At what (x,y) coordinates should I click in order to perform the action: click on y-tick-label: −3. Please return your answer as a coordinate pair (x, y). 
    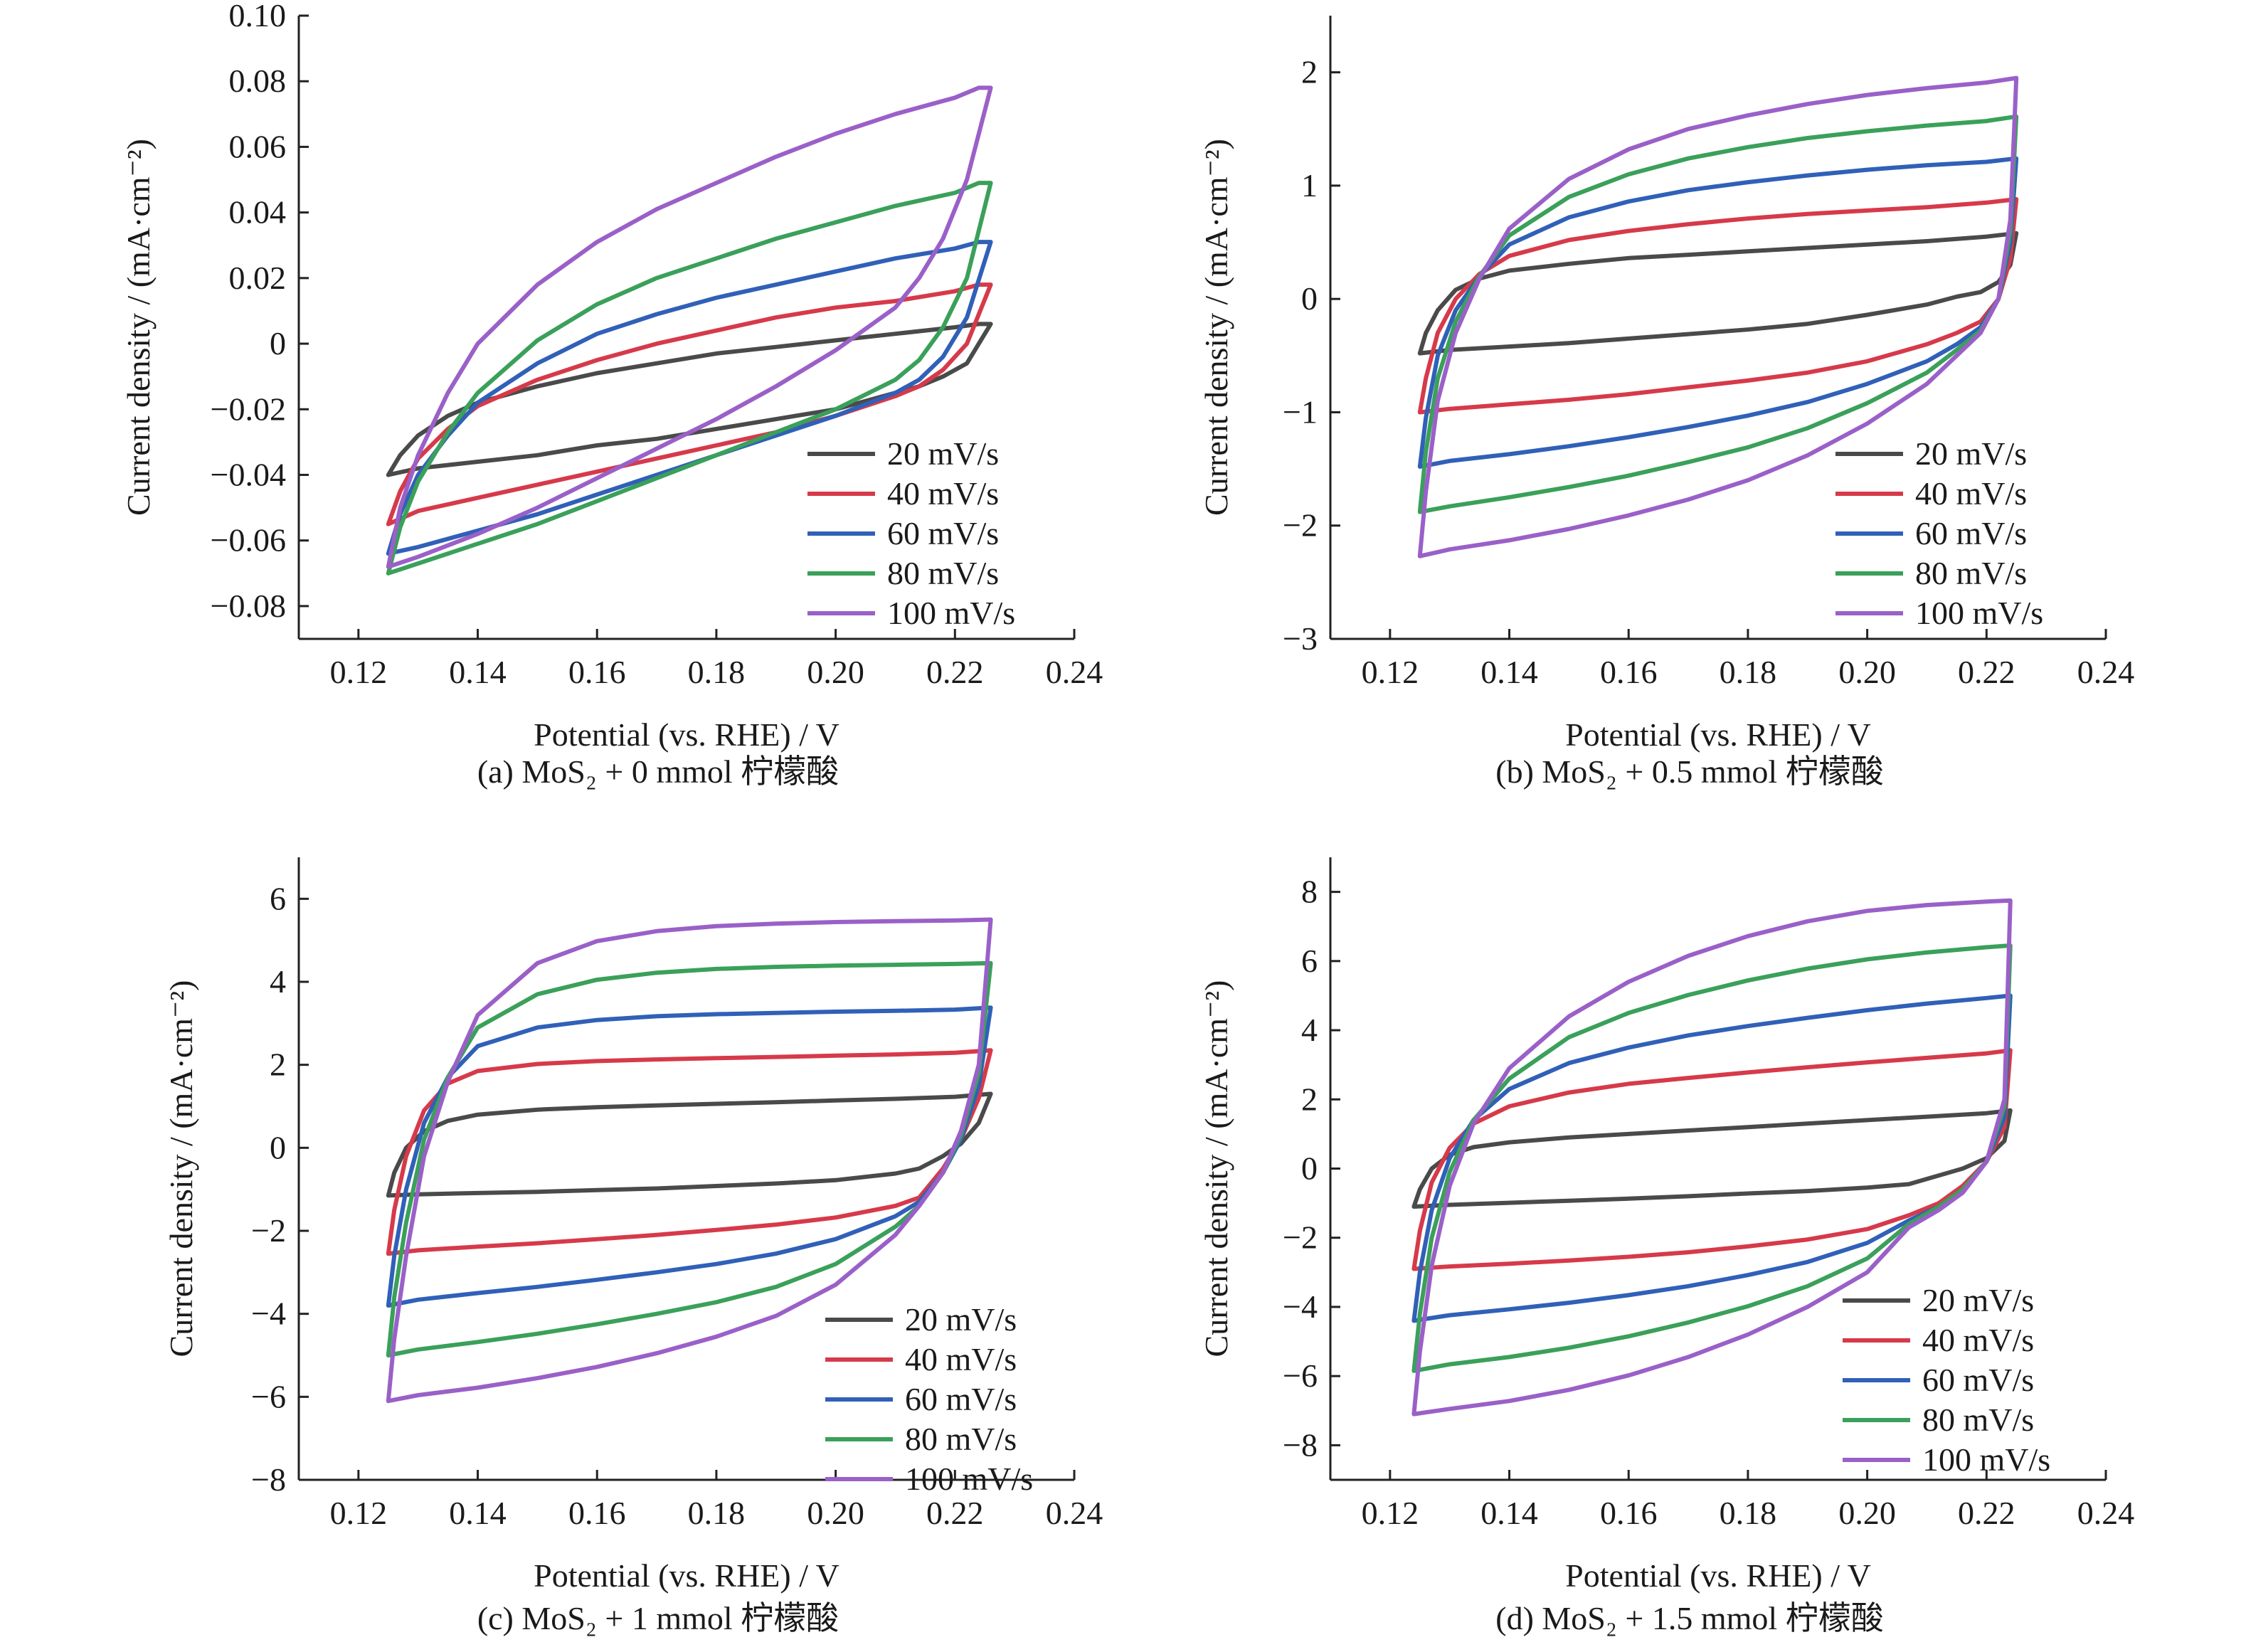
    Looking at the image, I should click on (1300, 638).